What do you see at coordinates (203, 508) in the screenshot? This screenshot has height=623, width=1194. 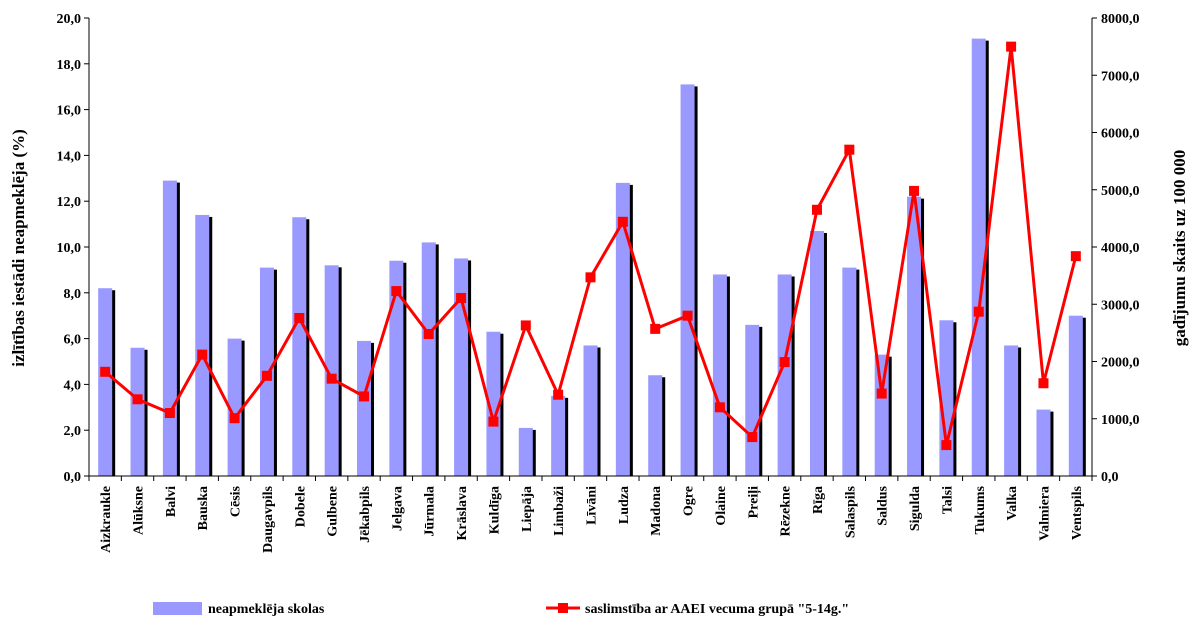 I see `x-tick-label: Bauska` at bounding box center [203, 508].